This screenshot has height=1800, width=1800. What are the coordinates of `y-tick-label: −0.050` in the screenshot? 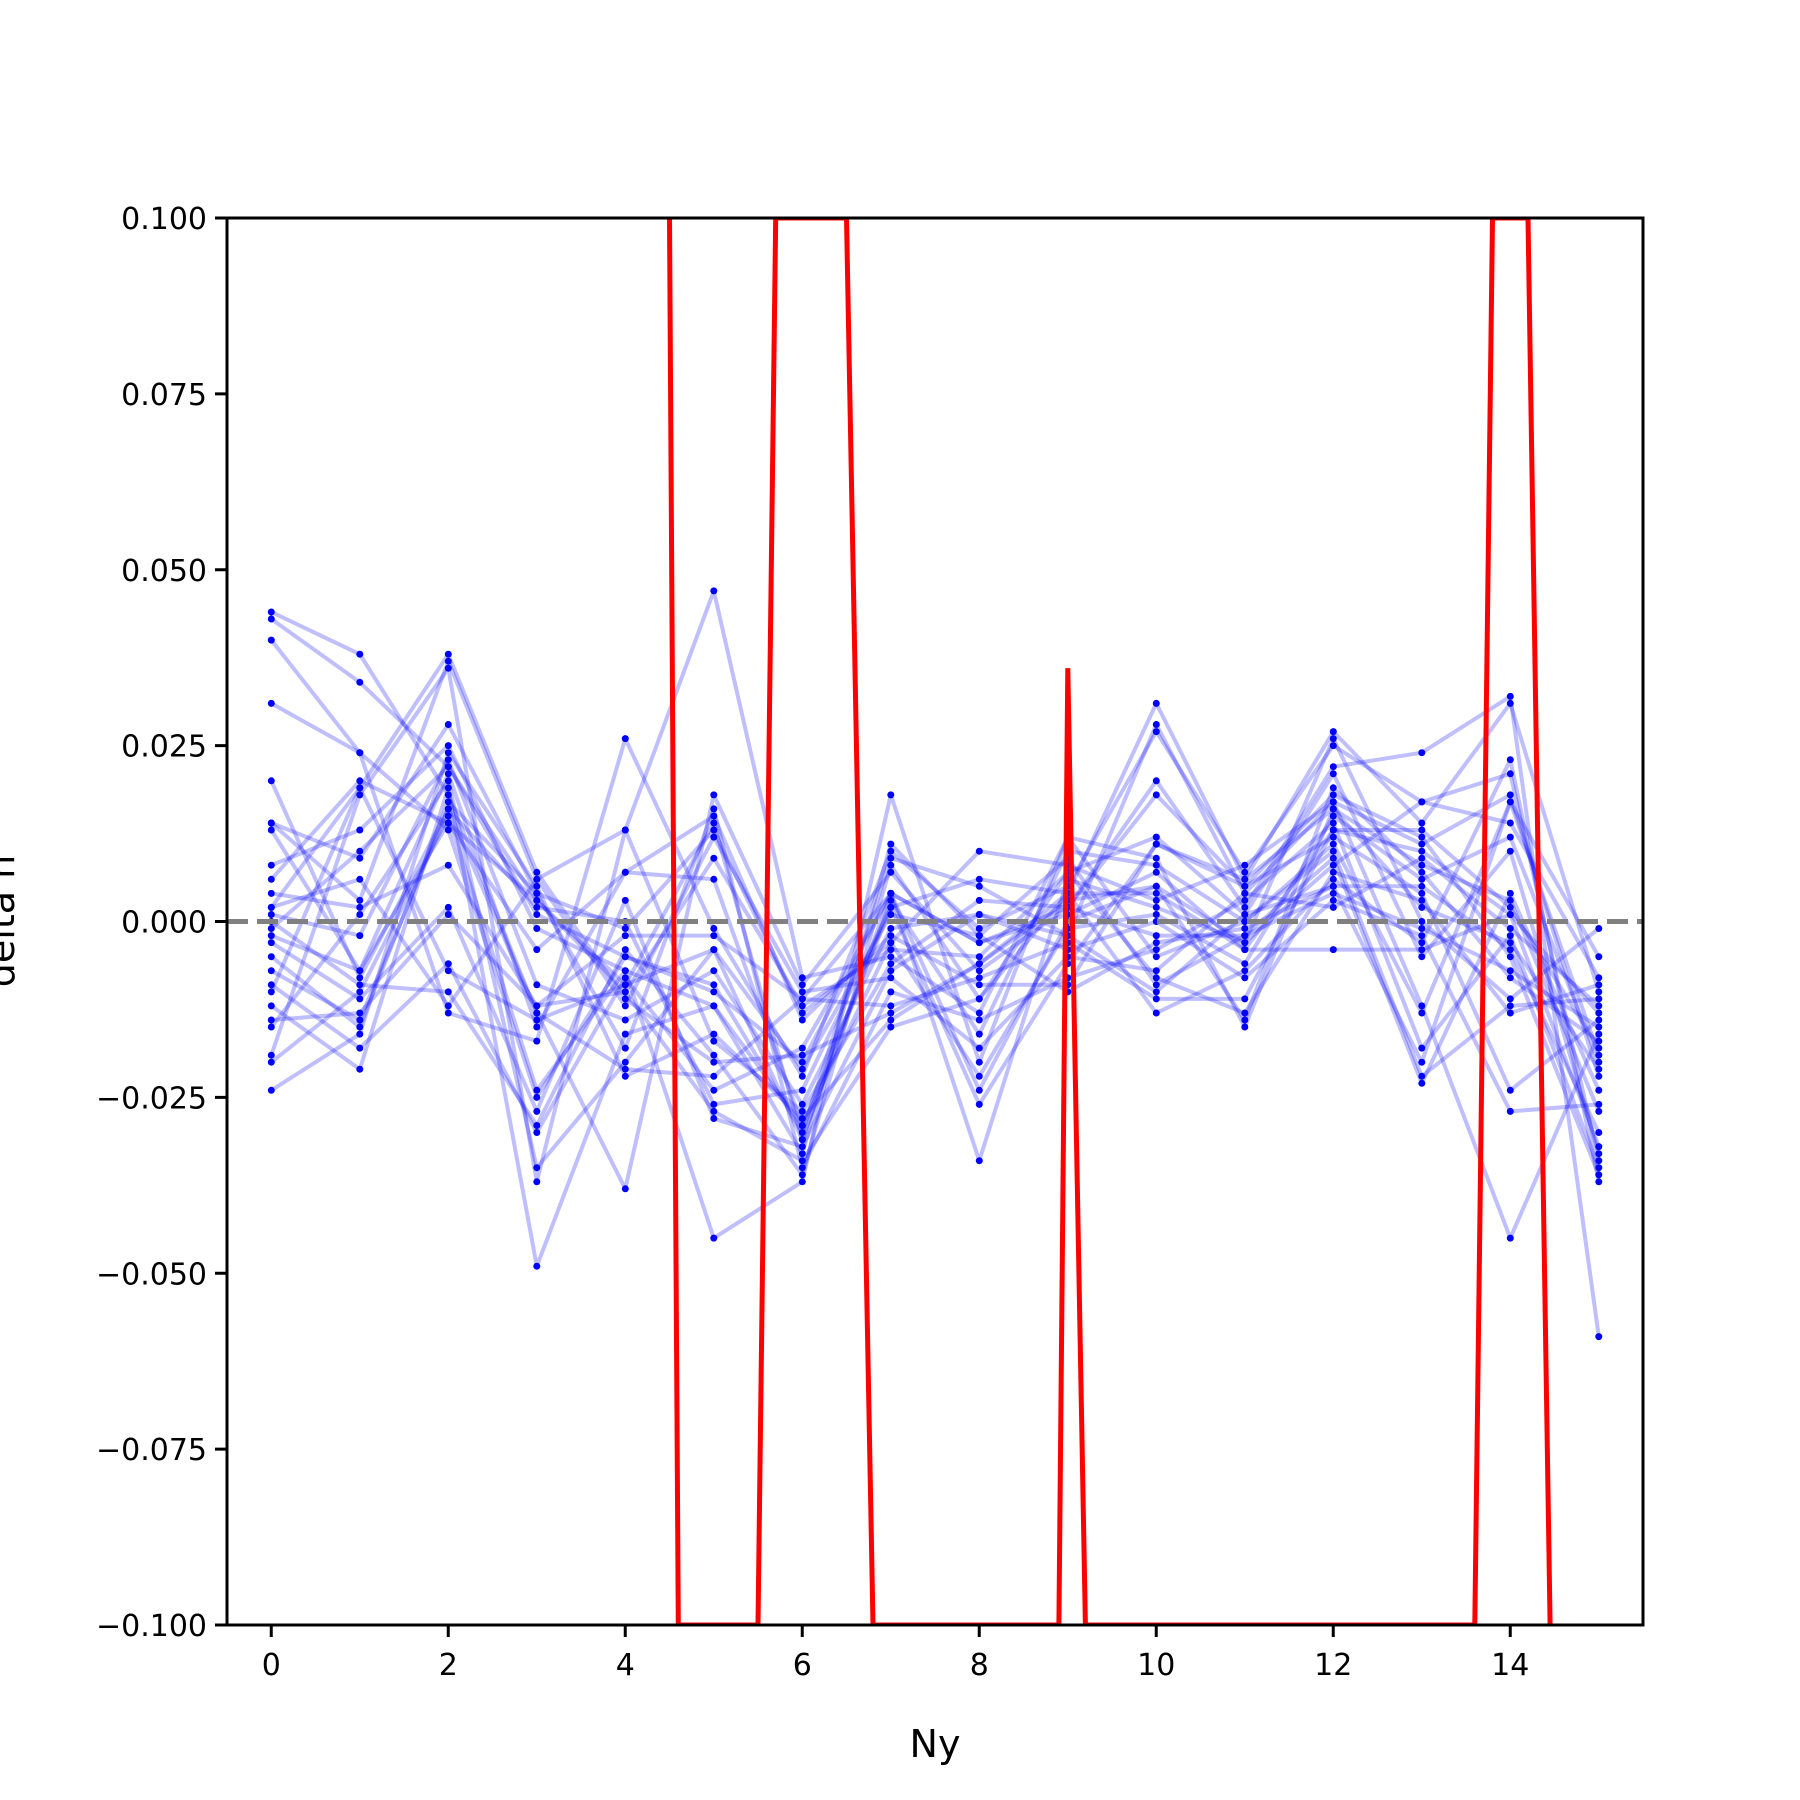 It's located at (151, 1274).